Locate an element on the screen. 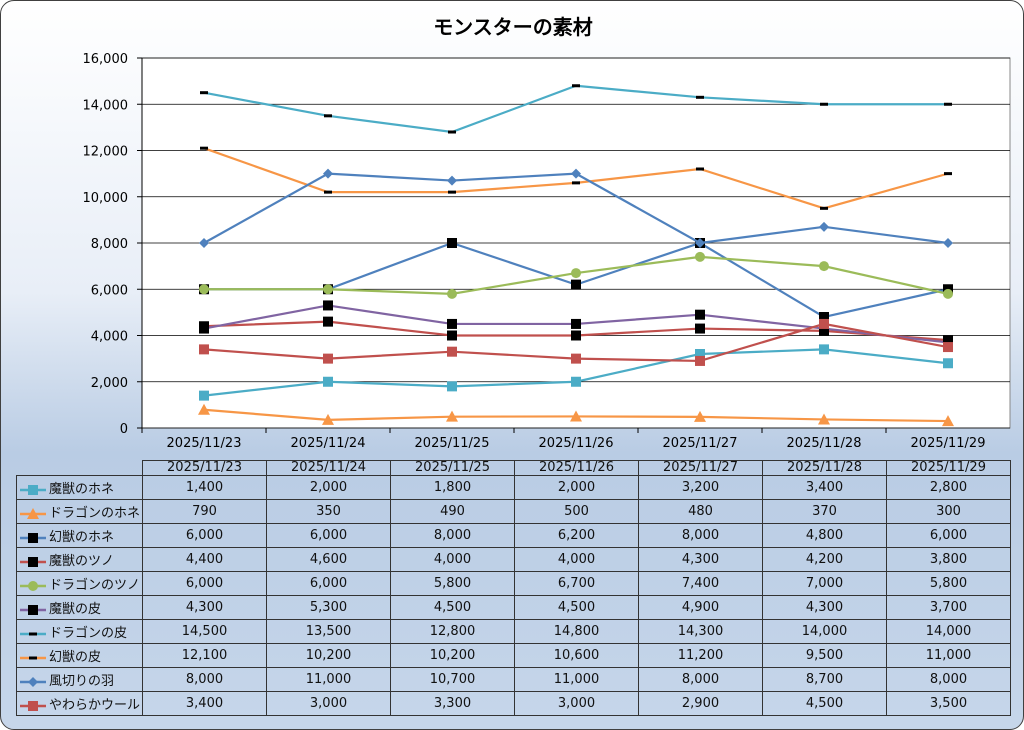 This screenshot has width=1024, height=730. data-cell: 9,500 is located at coordinates (824, 655).